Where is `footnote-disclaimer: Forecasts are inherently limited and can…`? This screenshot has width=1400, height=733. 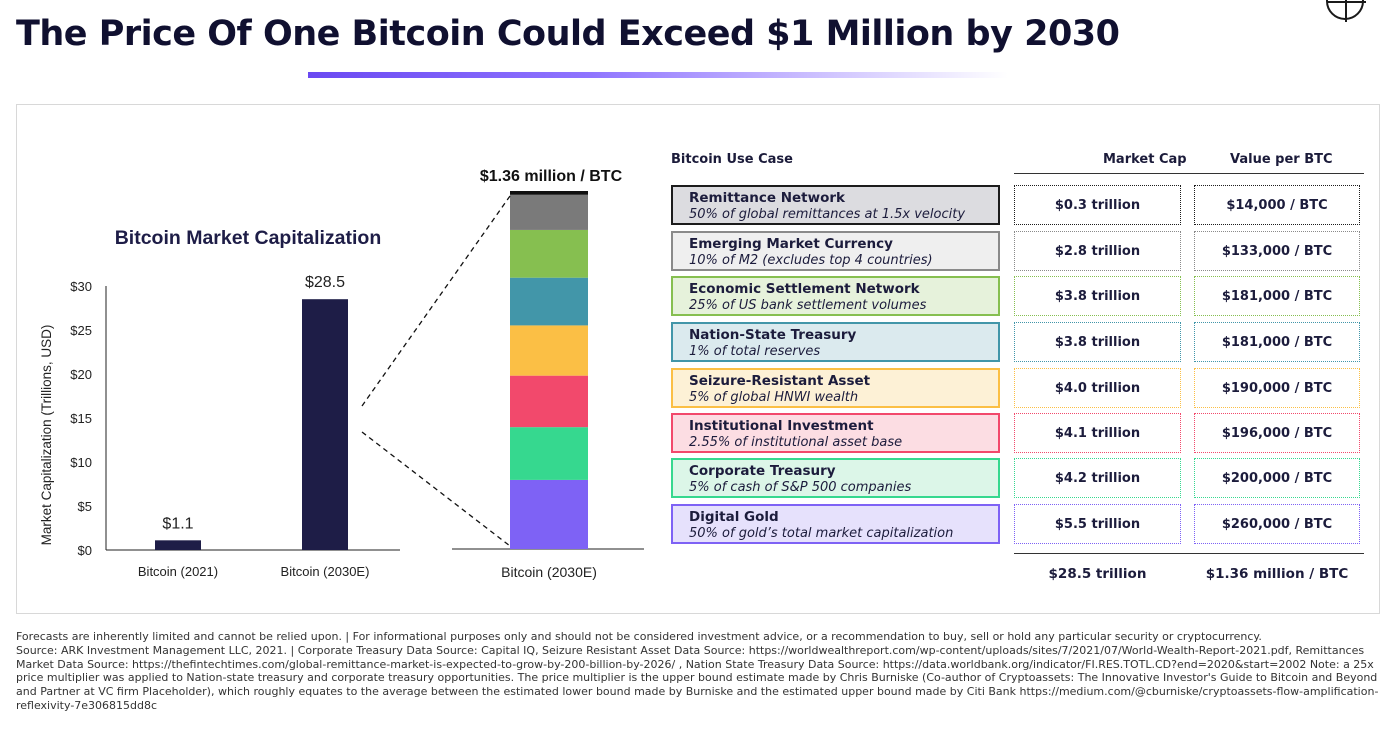
footnote-disclaimer: Forecasts are inherently limited and can… is located at coordinates (639, 636).